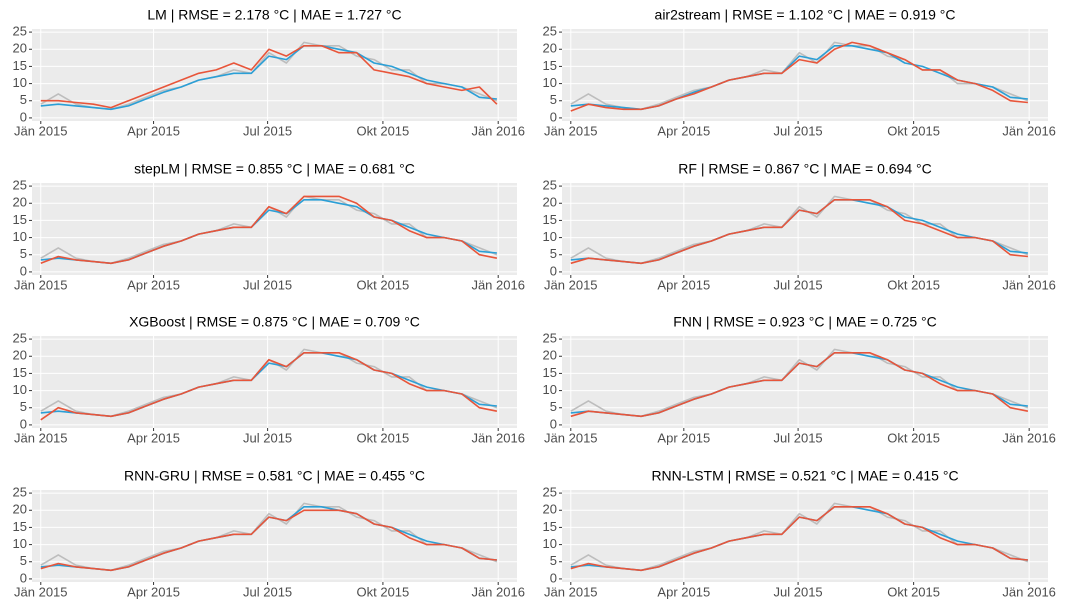  What do you see at coordinates (805, 322) in the screenshot?
I see `chart-title: FNN | RMSE = 0.923 °C | MAE = 0.725 °C` at bounding box center [805, 322].